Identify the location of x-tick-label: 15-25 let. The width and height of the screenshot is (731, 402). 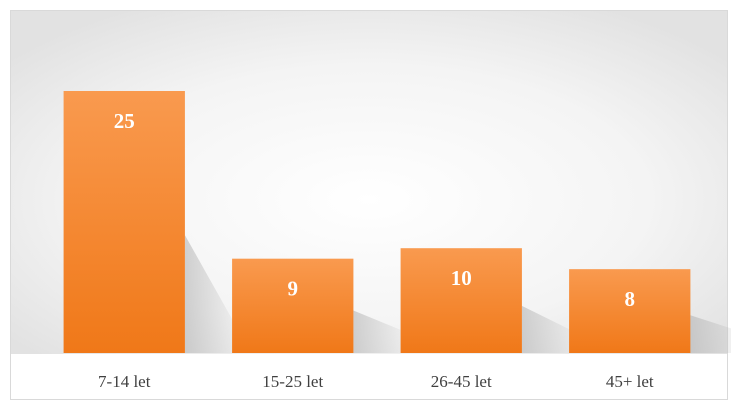
(292, 381).